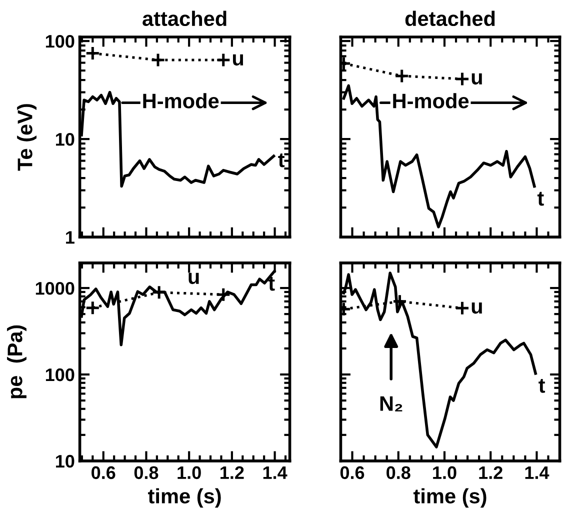  I want to click on chart-title: detached, so click(450, 18).